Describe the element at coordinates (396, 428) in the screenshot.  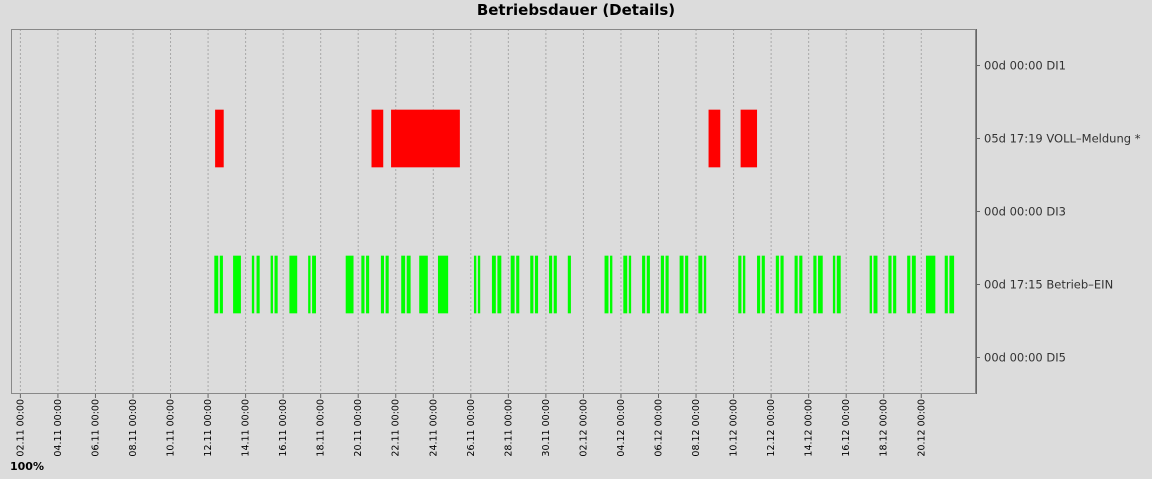
I see `x-tick-label: 22.11 00:00` at that location.